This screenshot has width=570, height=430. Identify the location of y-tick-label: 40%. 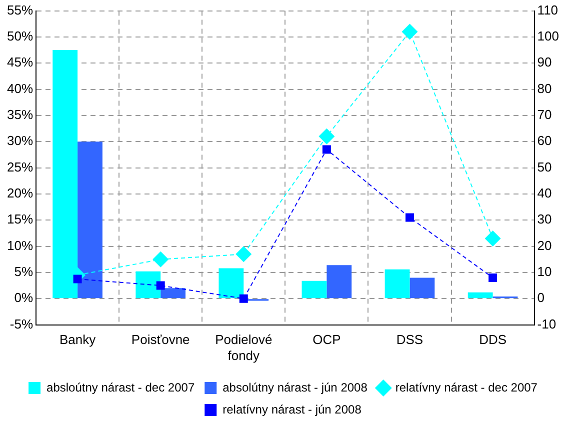
(20, 88).